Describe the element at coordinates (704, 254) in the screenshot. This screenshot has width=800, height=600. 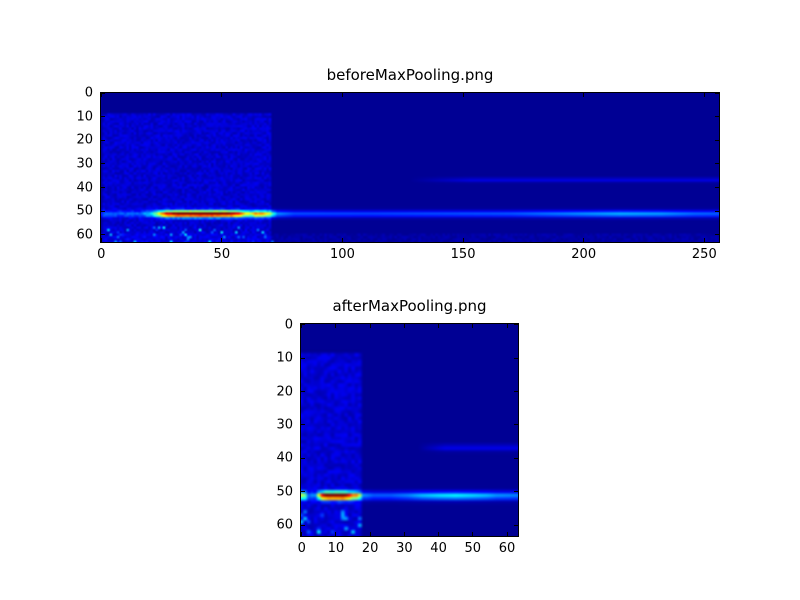
I see `x-tick-label: 250` at that location.